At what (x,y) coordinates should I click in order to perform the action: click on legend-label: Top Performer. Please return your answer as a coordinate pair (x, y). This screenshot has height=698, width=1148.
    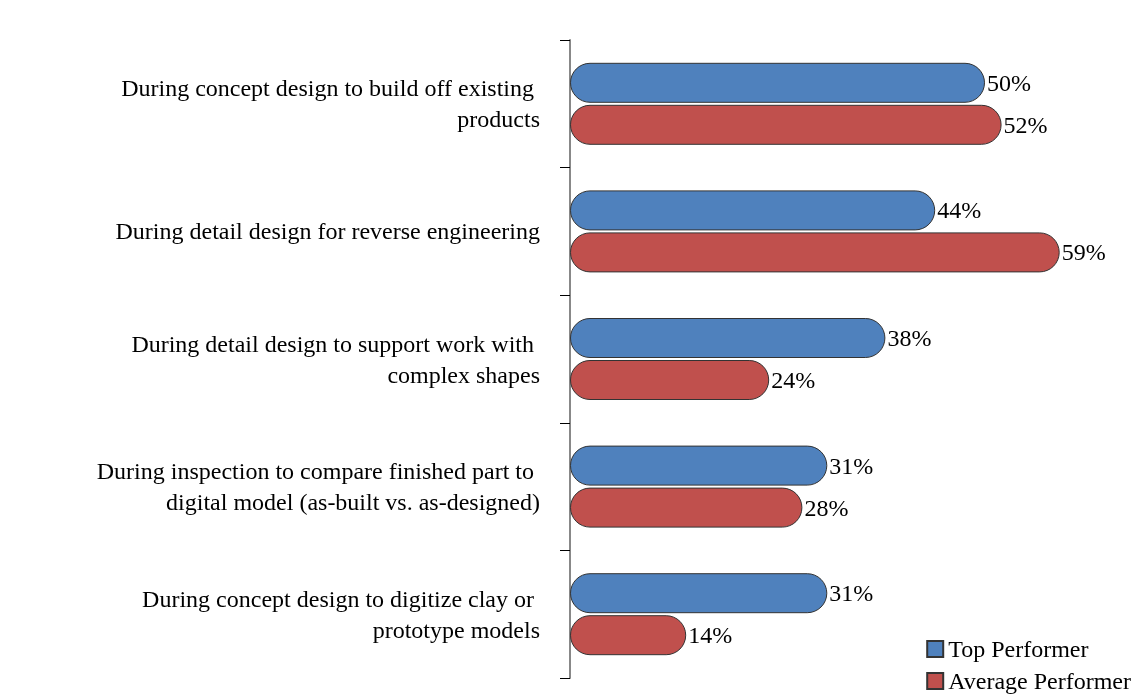
    Looking at the image, I should click on (1018, 649).